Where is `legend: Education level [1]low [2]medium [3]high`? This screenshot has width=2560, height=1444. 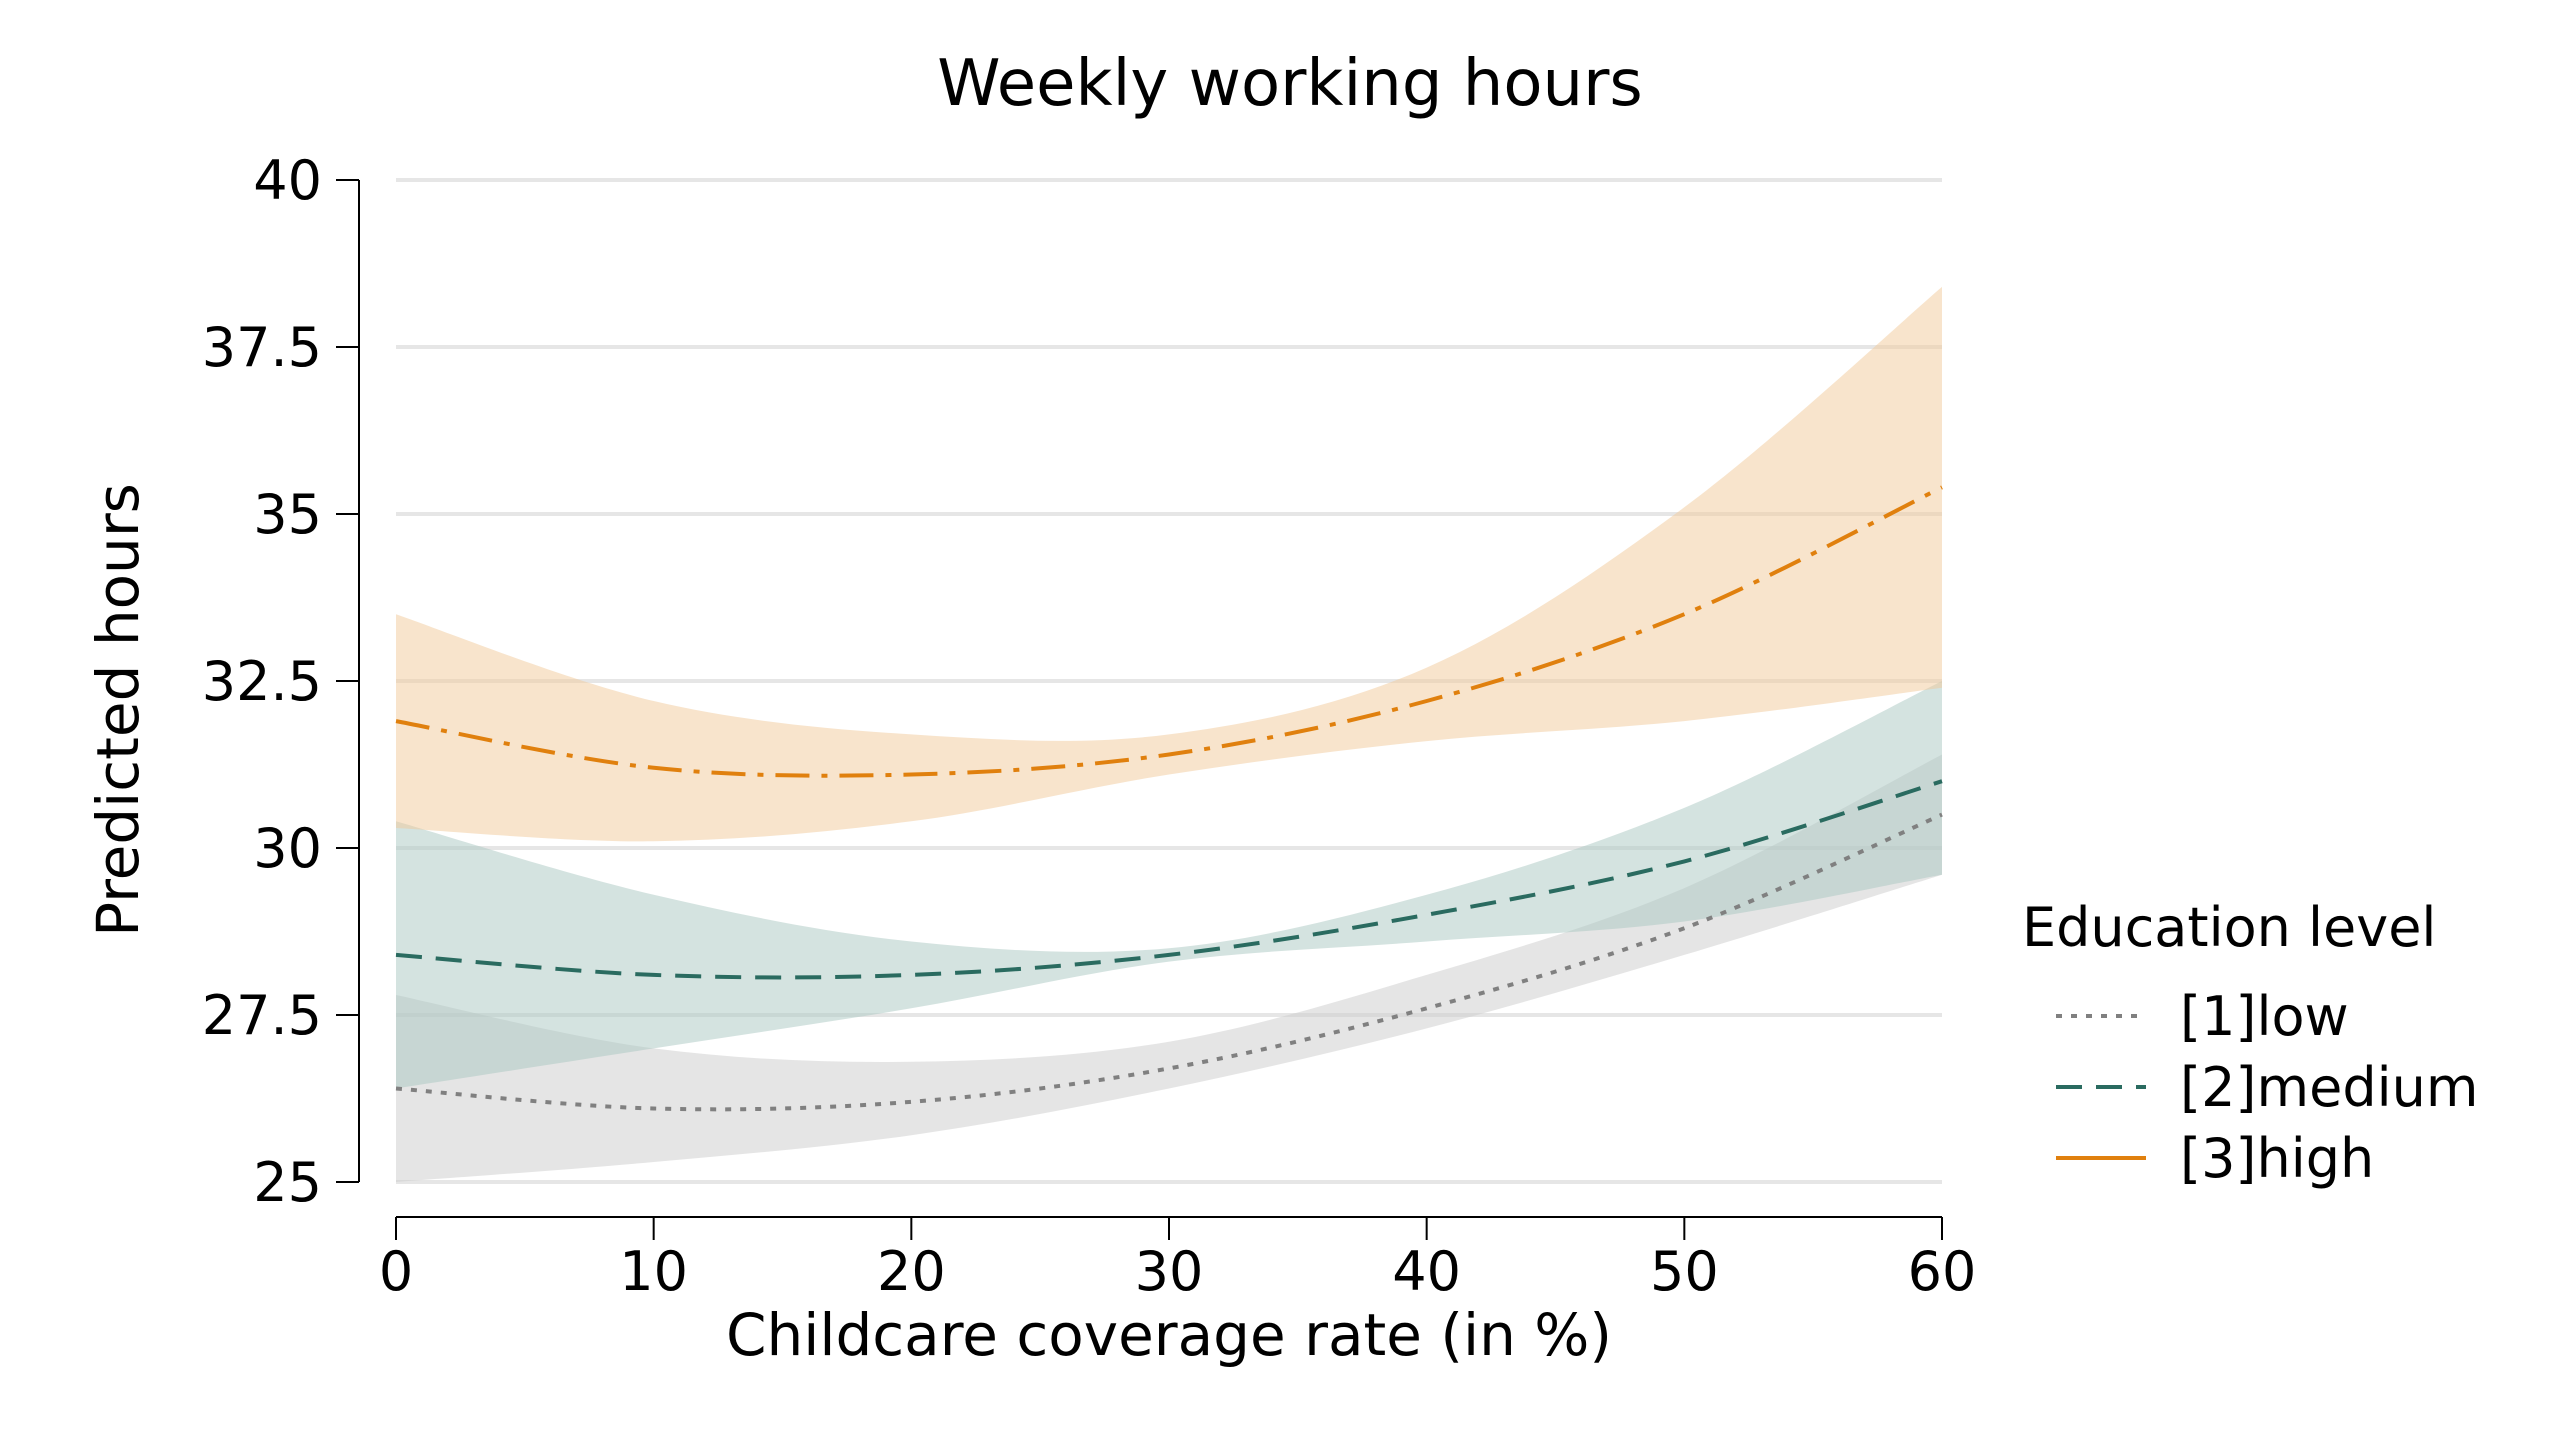 legend: Education level [1]low [2]medium [3]high is located at coordinates (2250, 1043).